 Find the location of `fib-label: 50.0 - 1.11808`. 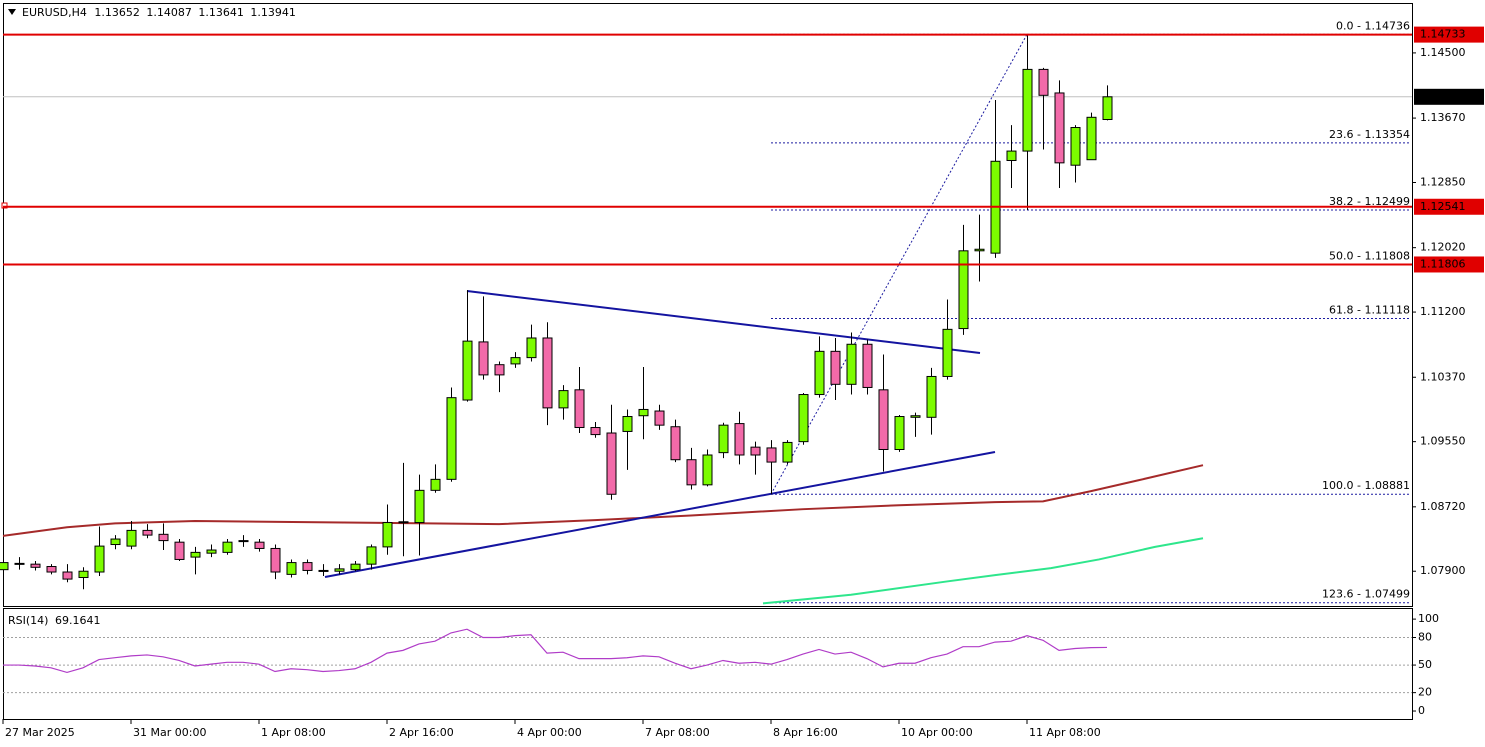

fib-label: 50.0 - 1.11808 is located at coordinates (1369, 255).